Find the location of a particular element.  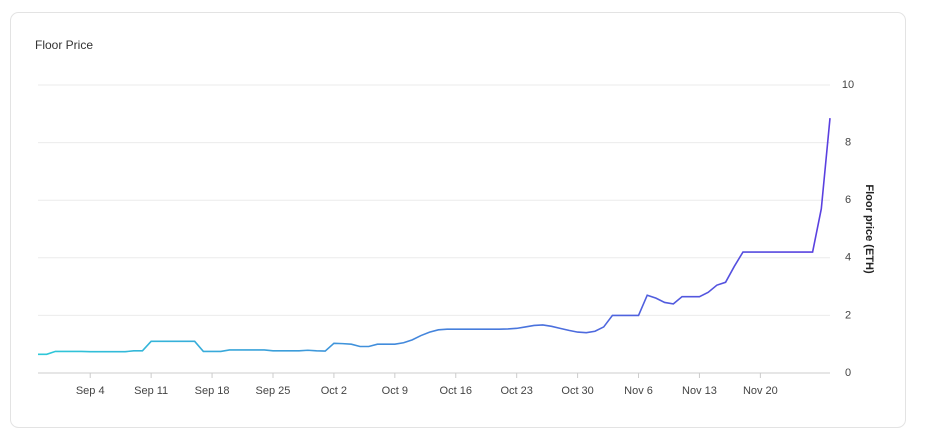

x-tick-label: Sep 25 is located at coordinates (273, 391).